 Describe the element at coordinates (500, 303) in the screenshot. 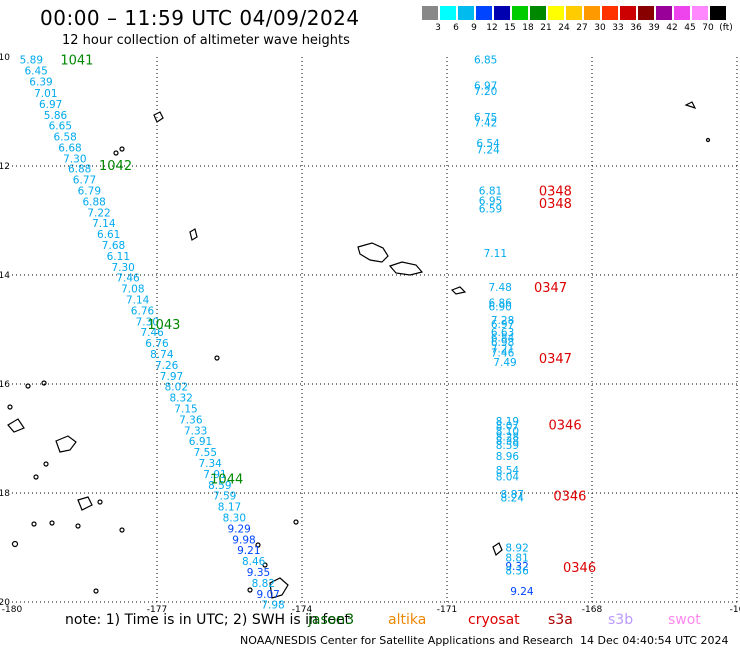

I see `swh-value: 6.86` at that location.